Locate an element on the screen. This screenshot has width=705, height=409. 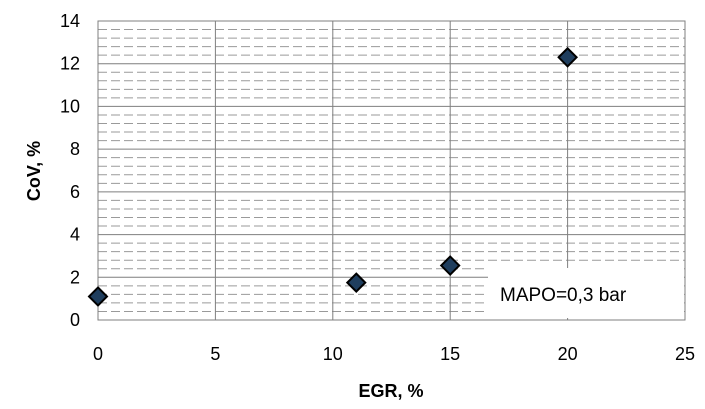
x-tick-label: 0 is located at coordinates (98, 354).